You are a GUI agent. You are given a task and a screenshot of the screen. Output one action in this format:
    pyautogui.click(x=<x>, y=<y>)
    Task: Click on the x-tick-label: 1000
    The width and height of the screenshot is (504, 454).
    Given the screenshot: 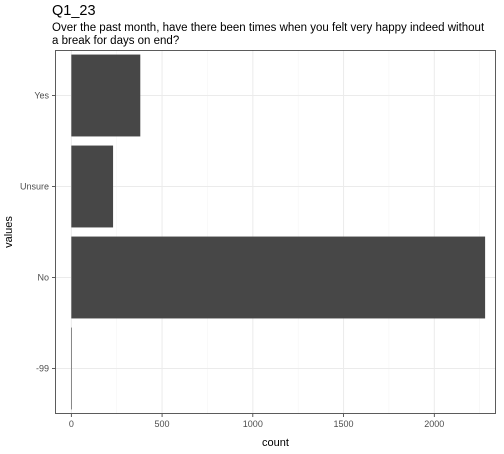 What is the action you would take?
    pyautogui.click(x=253, y=424)
    